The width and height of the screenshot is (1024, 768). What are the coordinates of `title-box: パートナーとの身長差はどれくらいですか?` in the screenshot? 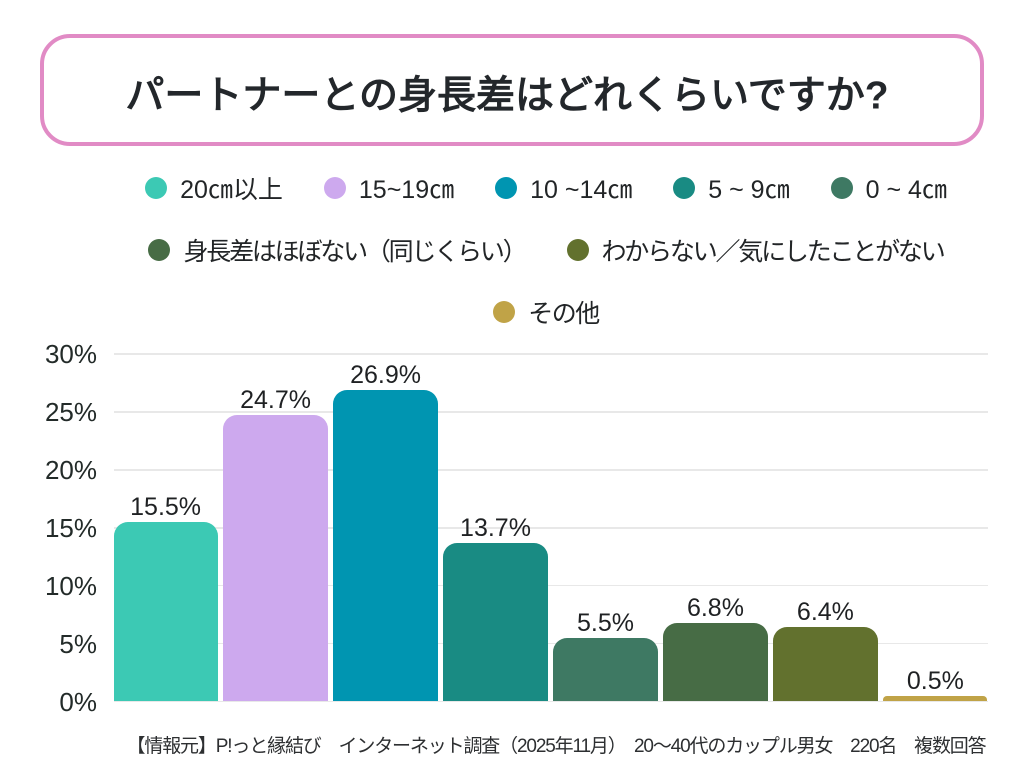 It's located at (512, 90).